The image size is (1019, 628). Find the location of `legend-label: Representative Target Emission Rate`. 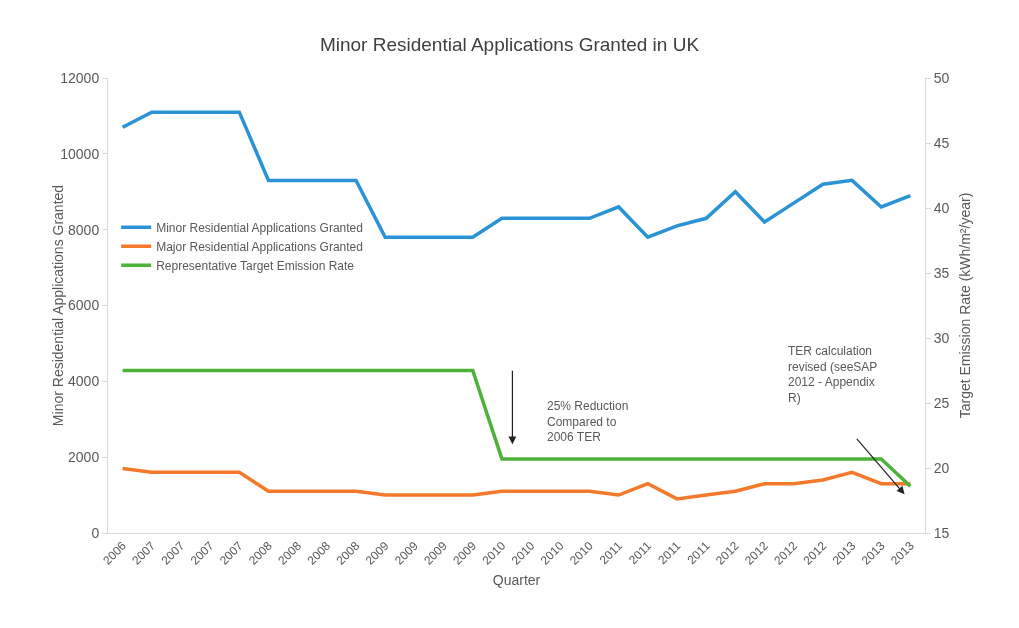

legend-label: Representative Target Emission Rate is located at coordinates (255, 266).